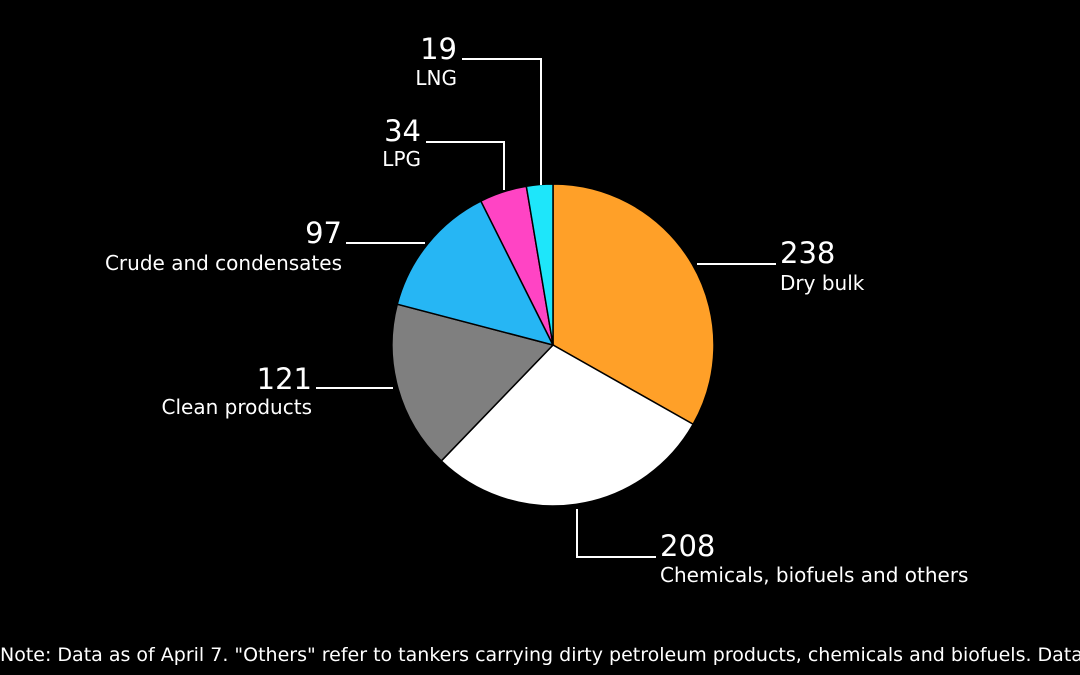  What do you see at coordinates (687, 546) in the screenshot?
I see `value-chemicals: 208` at bounding box center [687, 546].